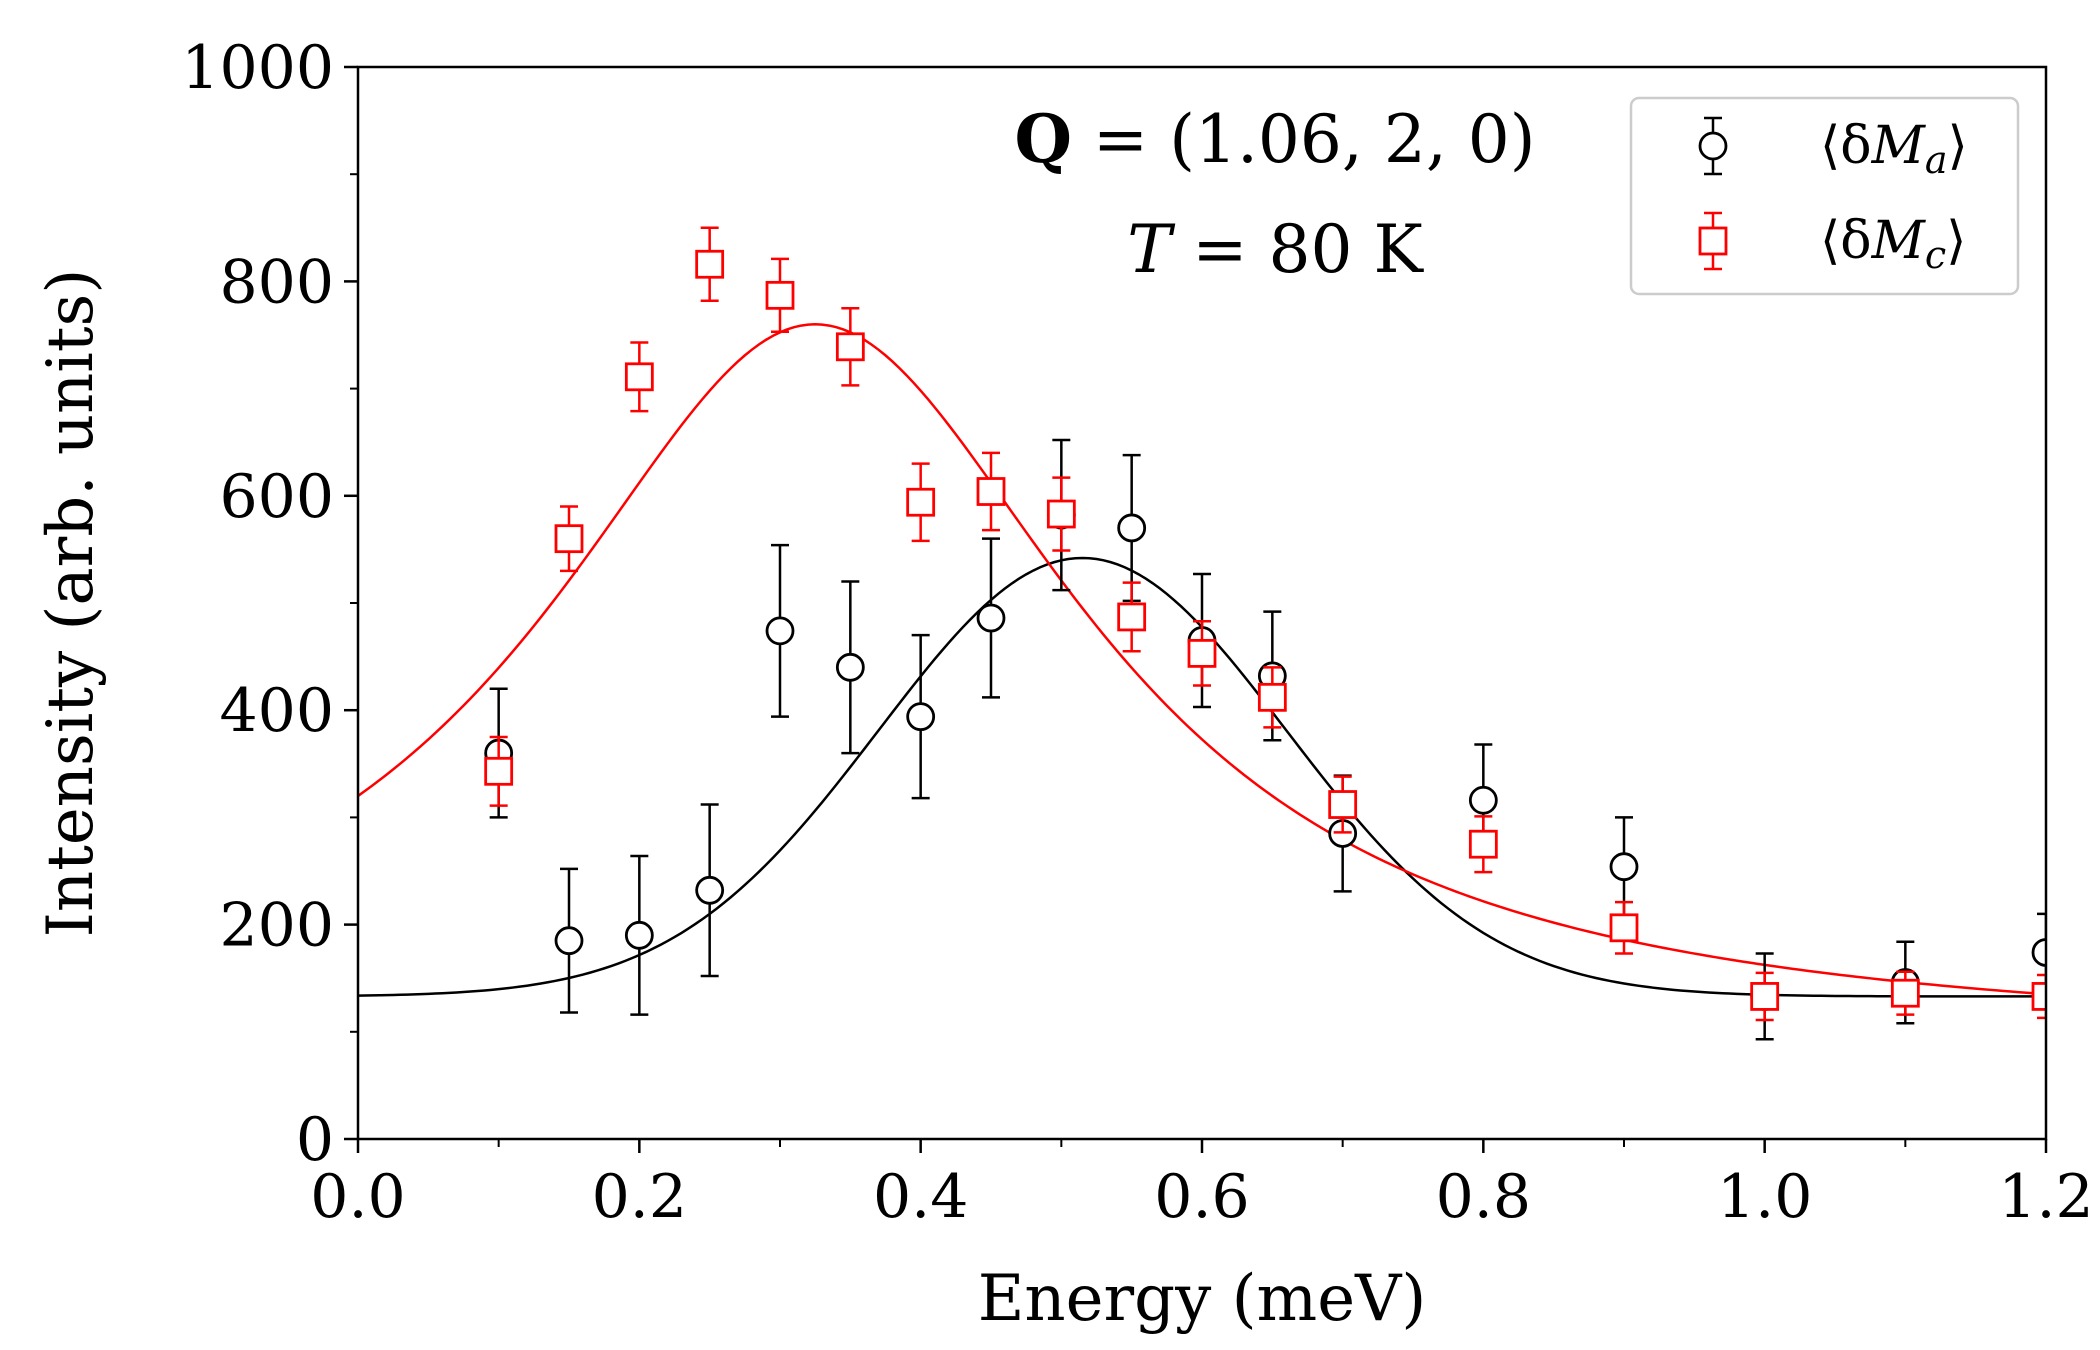  Describe the element at coordinates (276, 497) in the screenshot. I see `y-tick-label: 600` at that location.